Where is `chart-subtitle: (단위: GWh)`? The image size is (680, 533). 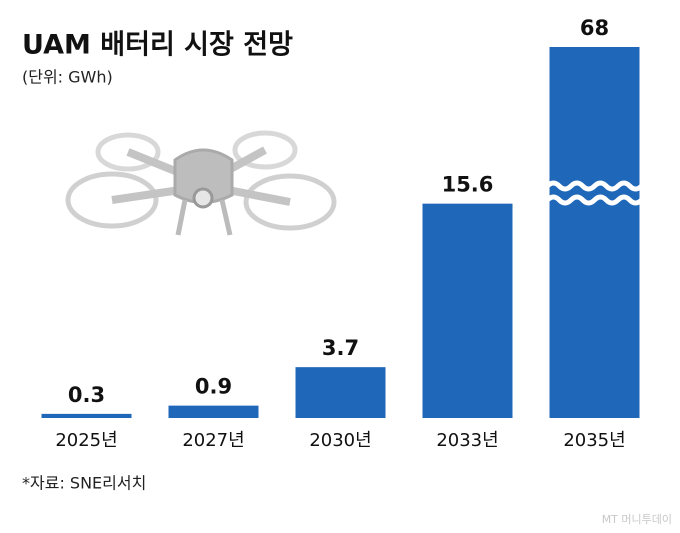 chart-subtitle: (단위: GWh) is located at coordinates (67, 77).